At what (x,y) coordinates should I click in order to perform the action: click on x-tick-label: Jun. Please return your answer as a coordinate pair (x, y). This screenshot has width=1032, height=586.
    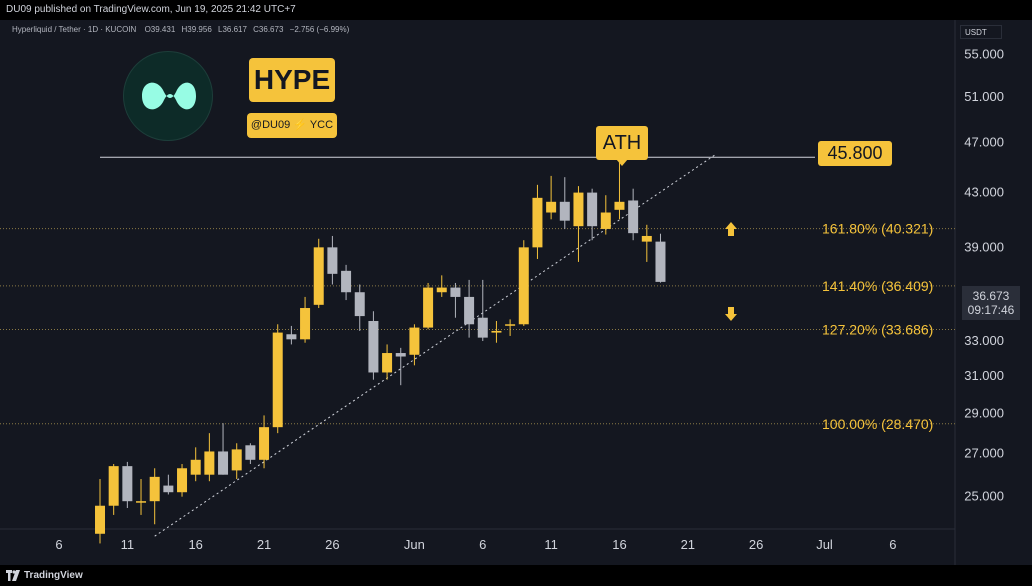
    Looking at the image, I should click on (414, 544).